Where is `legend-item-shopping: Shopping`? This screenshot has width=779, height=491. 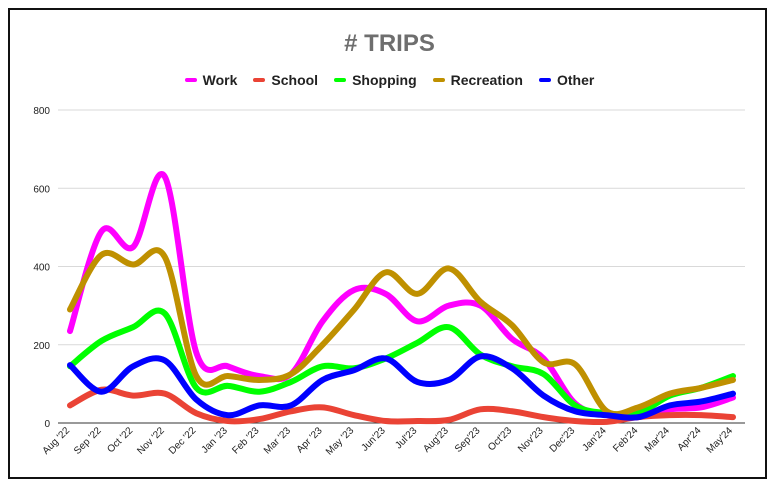
legend-item-shopping: Shopping is located at coordinates (375, 80).